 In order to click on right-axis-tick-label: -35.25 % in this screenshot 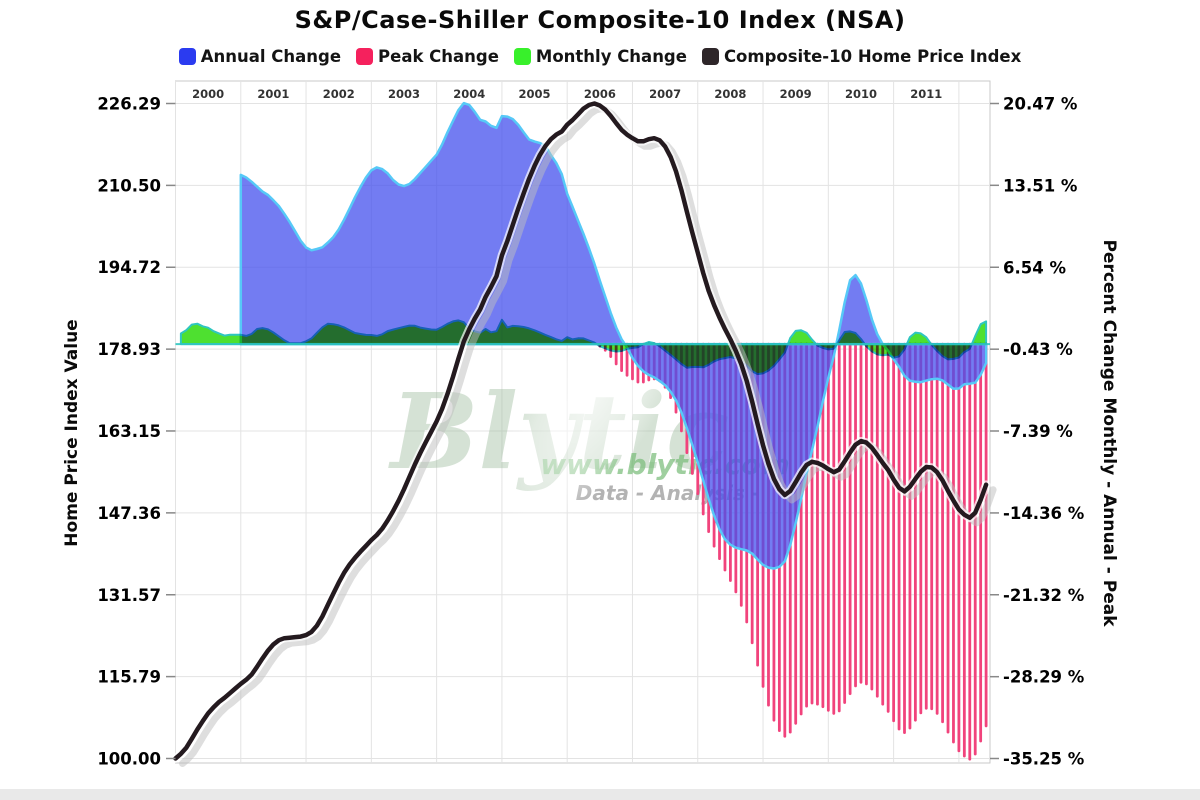, I will do `click(1044, 759)`.